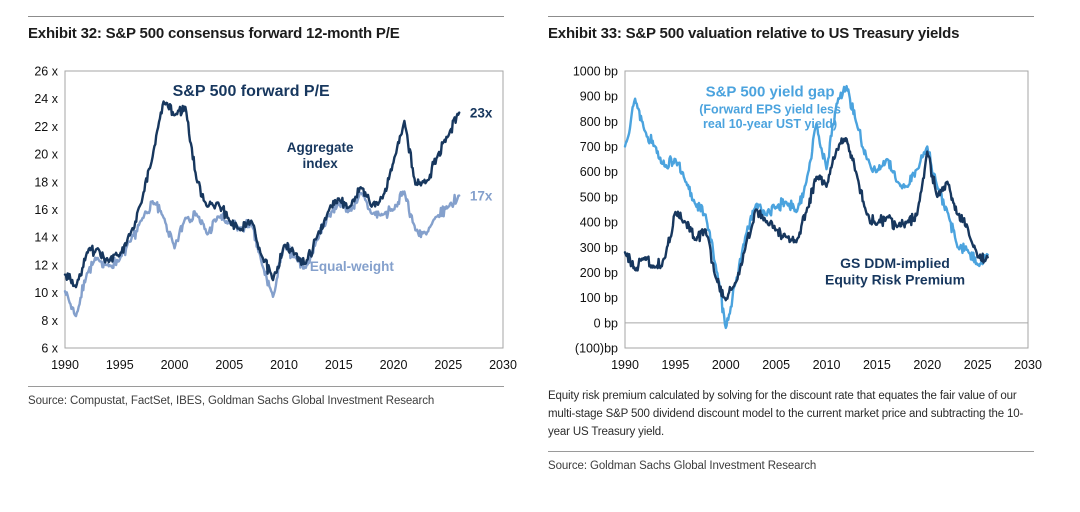  Describe the element at coordinates (599, 273) in the screenshot. I see `svg-text: 200 bp` at that location.